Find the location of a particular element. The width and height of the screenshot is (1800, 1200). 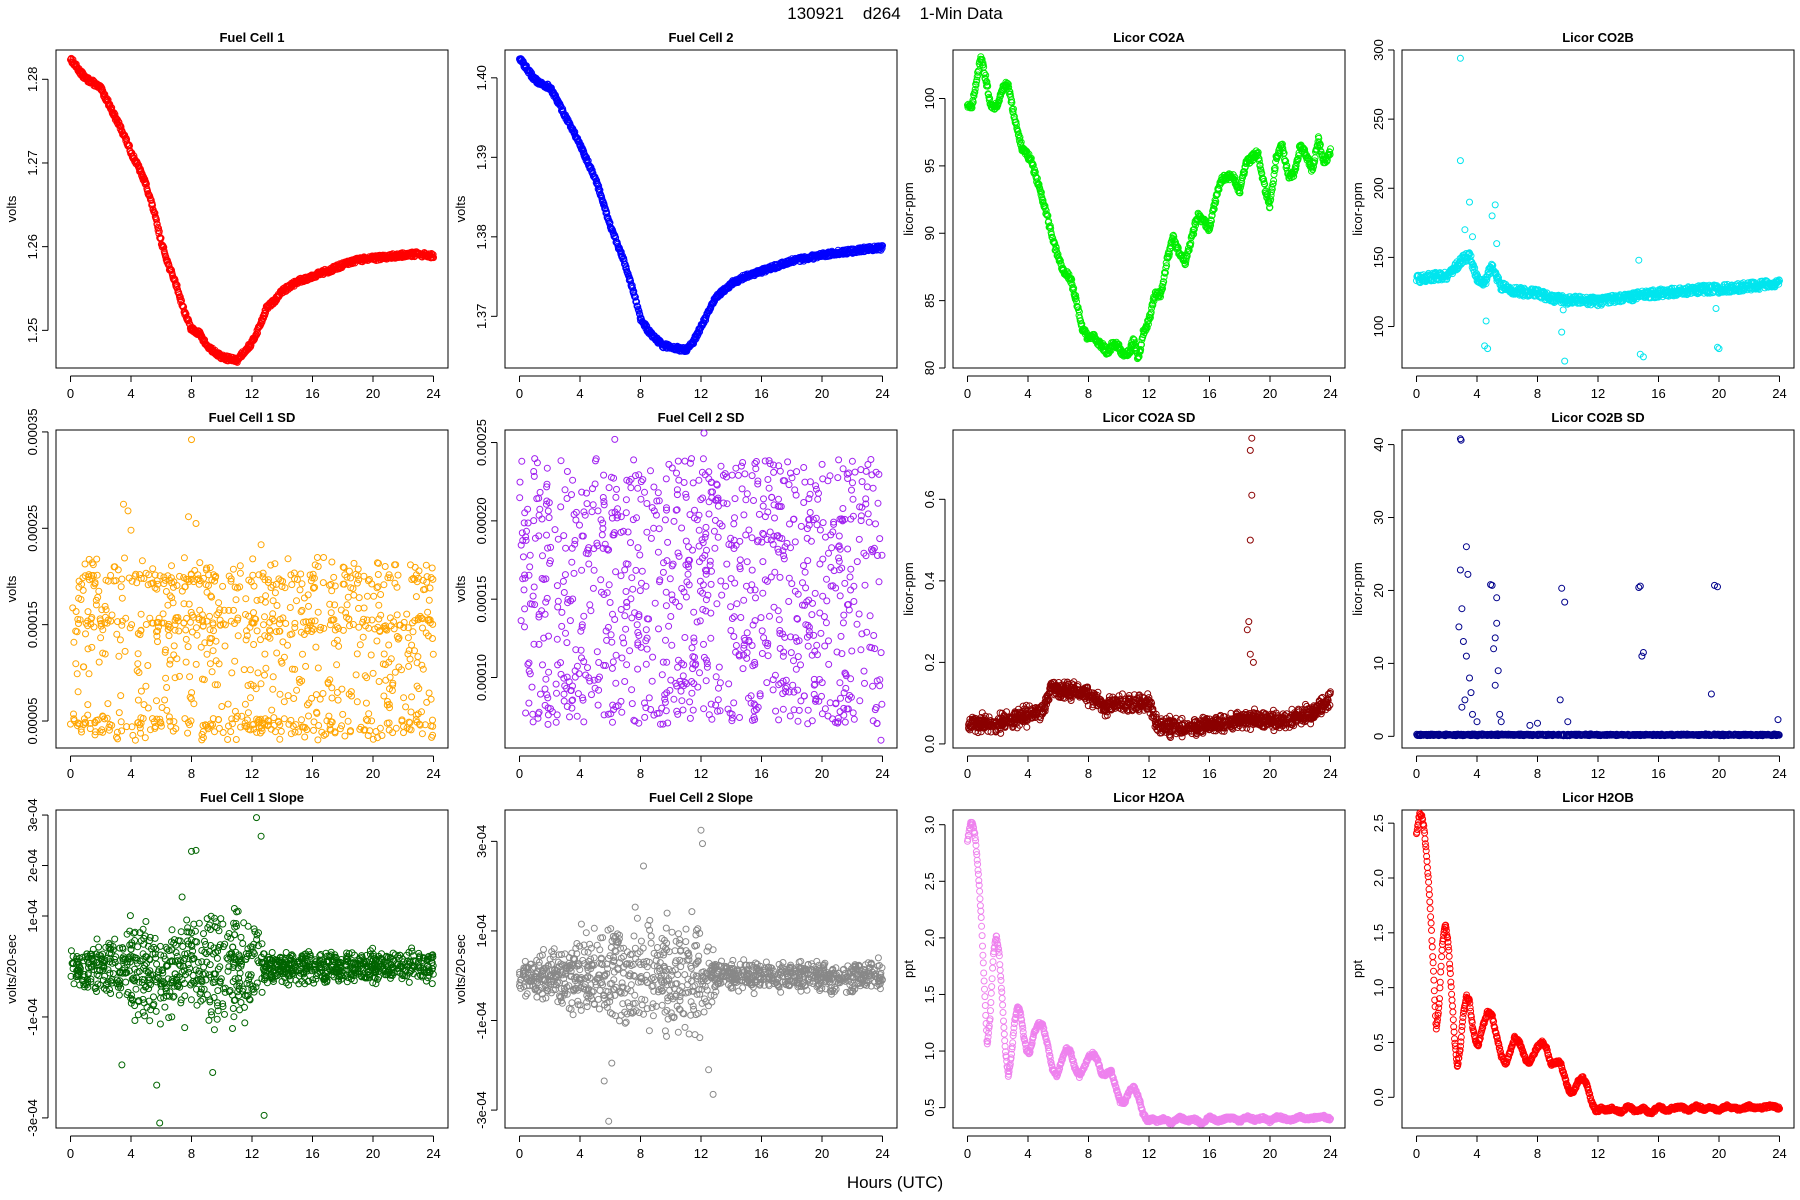

y-tick-label: 0.00015 is located at coordinates (481, 599).